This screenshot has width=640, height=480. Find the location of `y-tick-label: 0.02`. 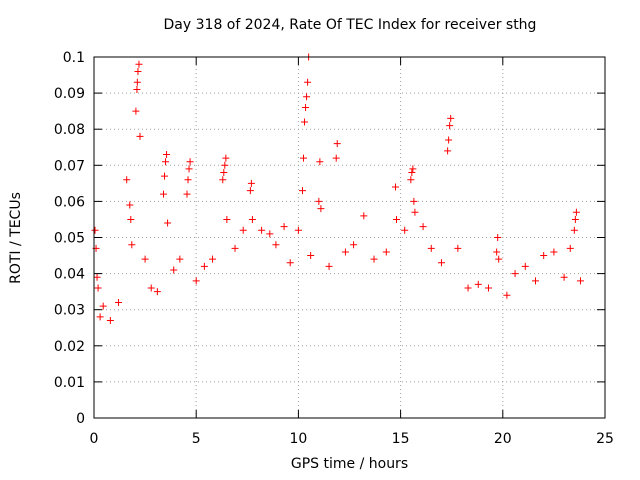

y-tick-label: 0.02 is located at coordinates (69, 347).